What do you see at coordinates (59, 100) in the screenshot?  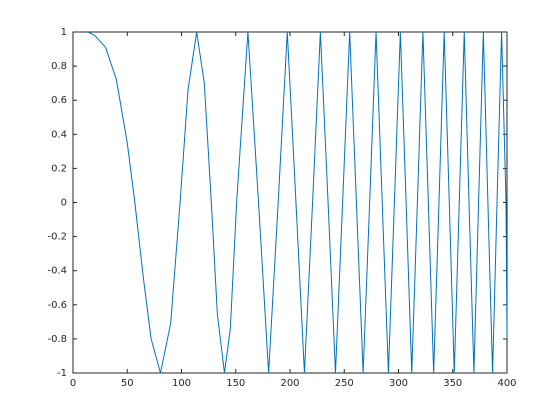 I see `y-tick-label: 0.6` at bounding box center [59, 100].